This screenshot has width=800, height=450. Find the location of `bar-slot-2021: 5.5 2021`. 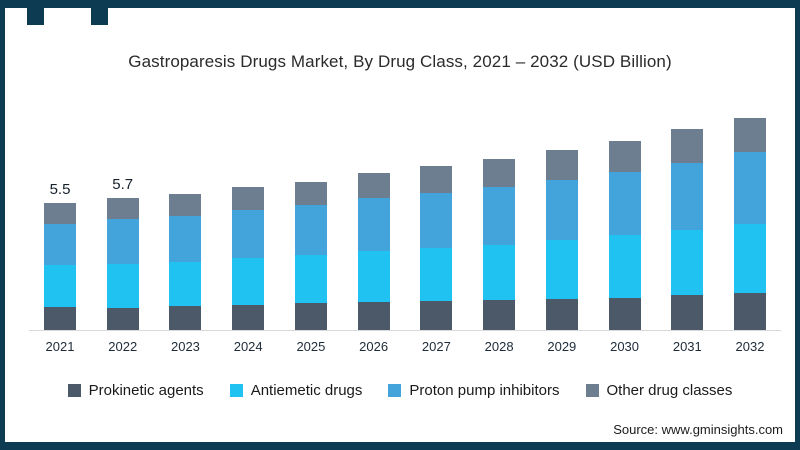

bar-slot-2021: 5.5 2021 is located at coordinates (60, 228).